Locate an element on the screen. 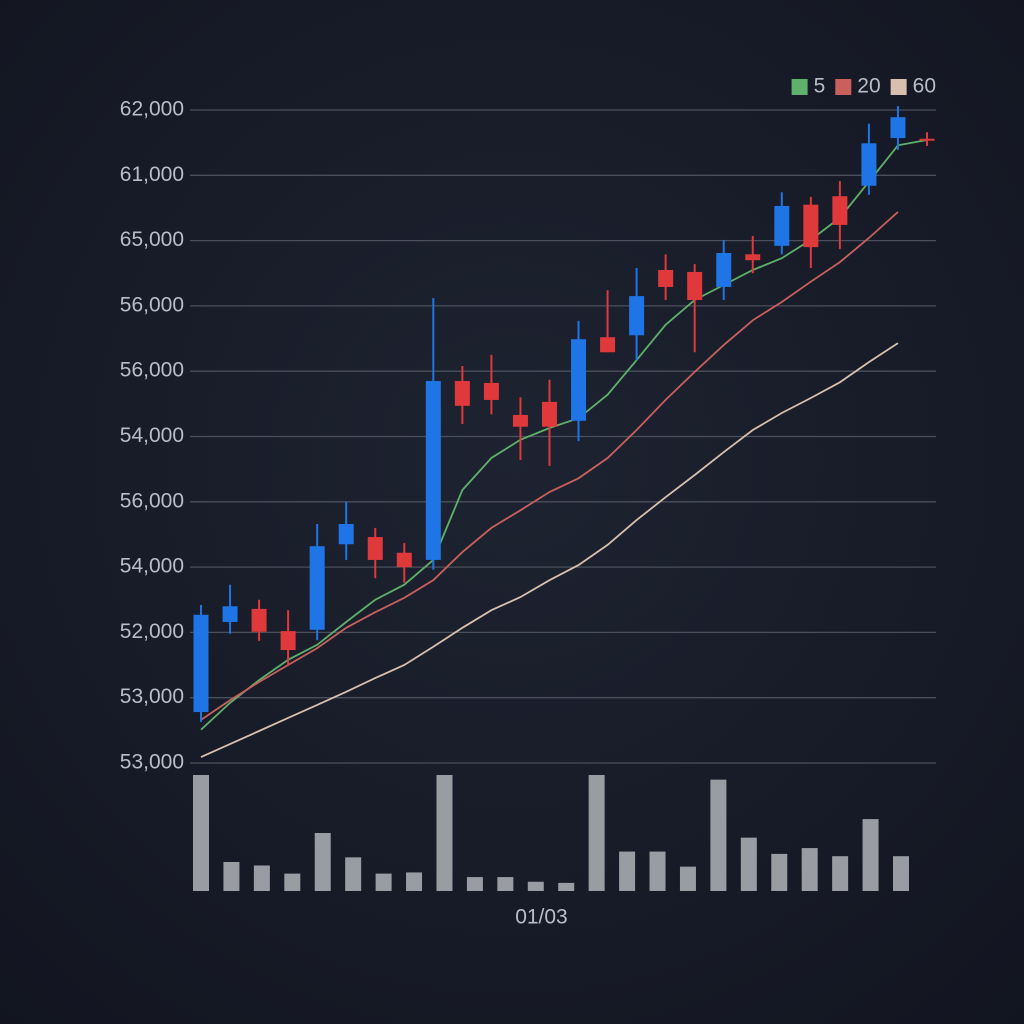 The width and height of the screenshot is (1024, 1024). legend-label: 60 is located at coordinates (924, 86).